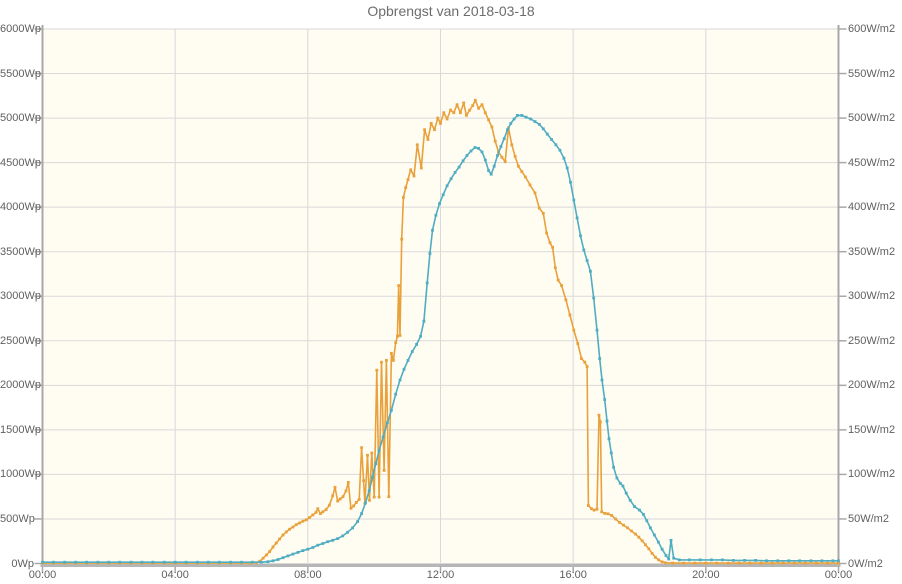 Image resolution: width=902 pixels, height=584 pixels. I want to click on y-right-tick-label: 0W/m2, so click(865, 563).